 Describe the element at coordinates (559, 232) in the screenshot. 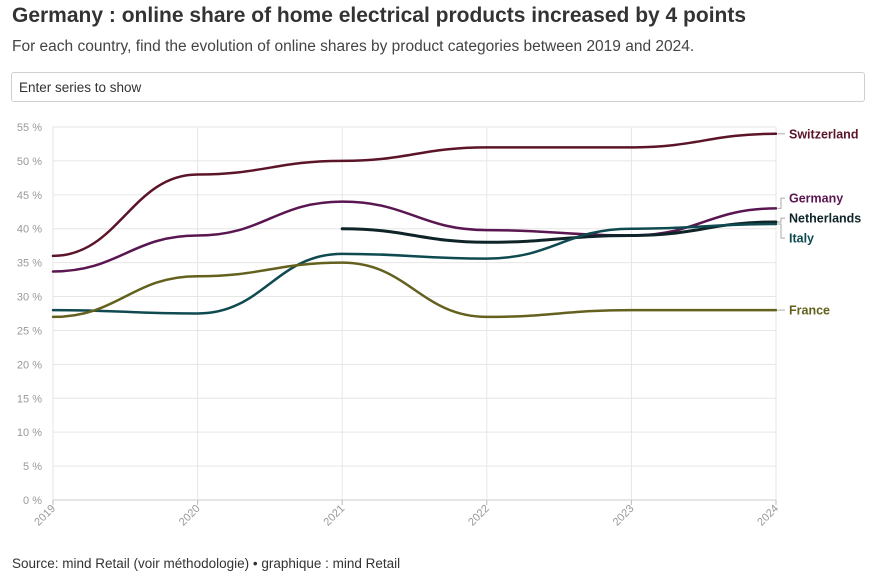

I see `series-line-netherlands` at that location.